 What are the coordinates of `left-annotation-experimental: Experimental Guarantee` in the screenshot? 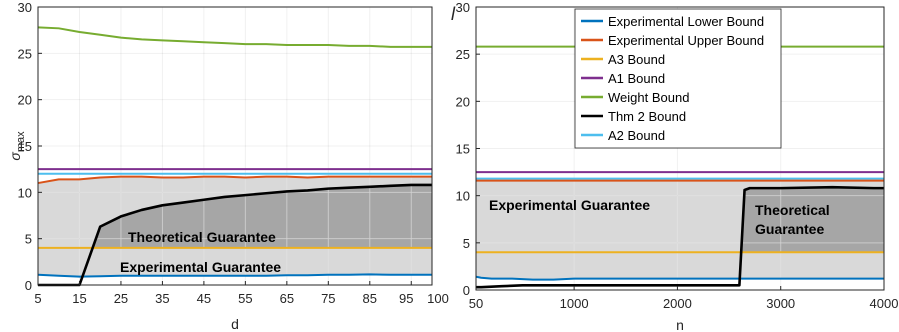 It's located at (200, 267).